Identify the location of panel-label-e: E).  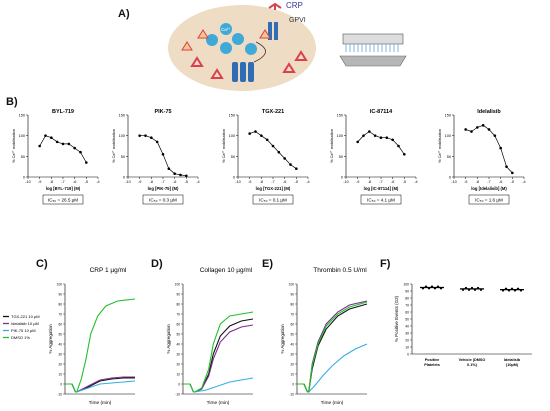
(267, 264).